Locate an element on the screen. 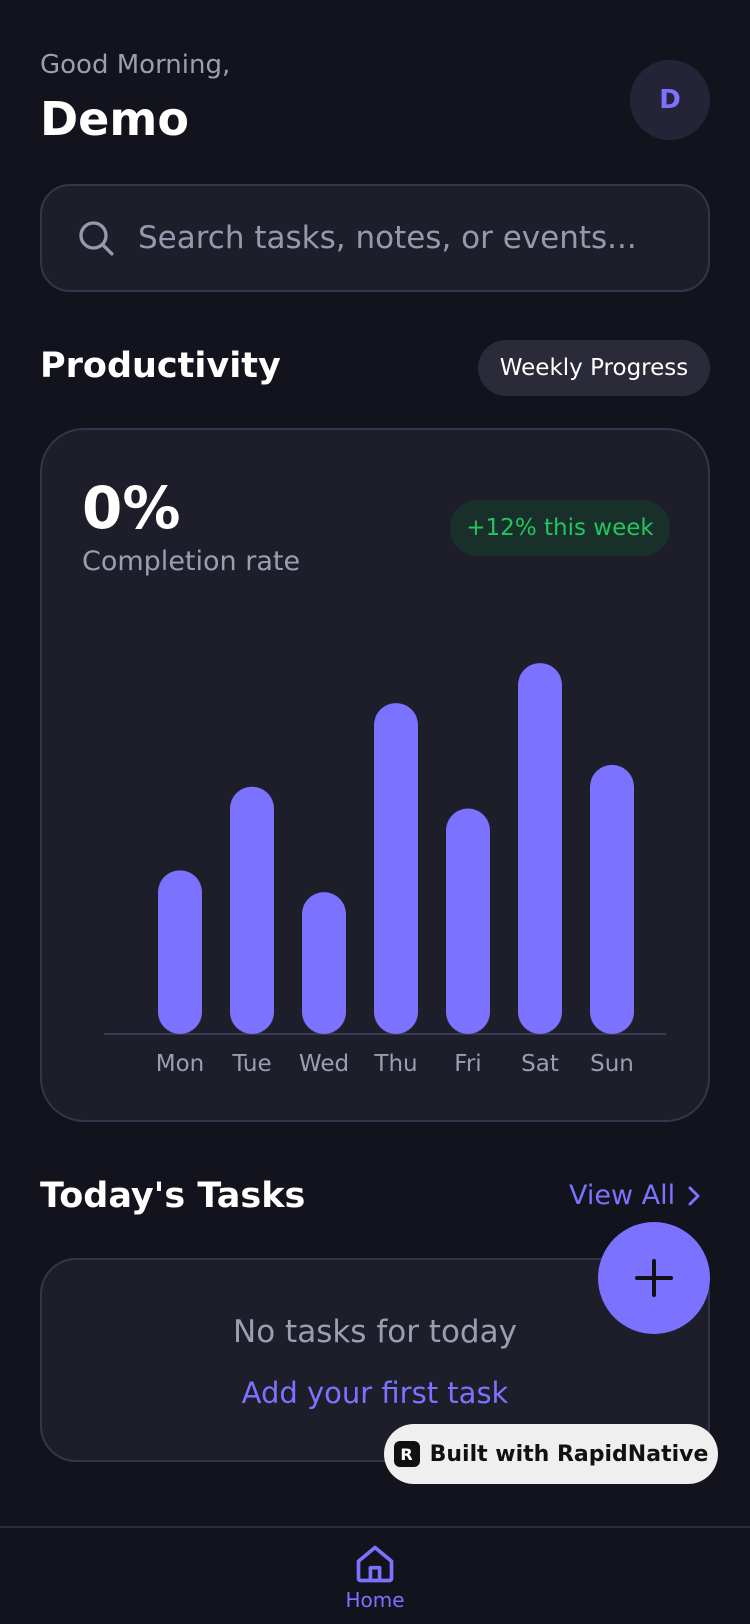  built-with-label: Built with RapidNative is located at coordinates (569, 1454).